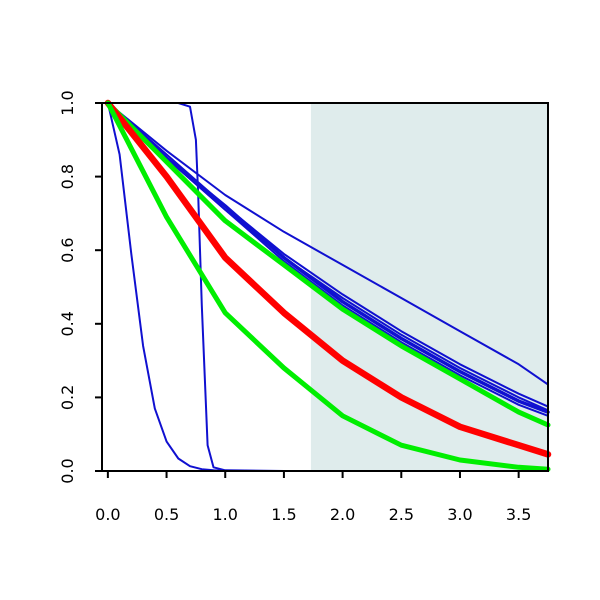 The height and width of the screenshot is (600, 600). I want to click on x-tick-label: 3.0, so click(459, 514).